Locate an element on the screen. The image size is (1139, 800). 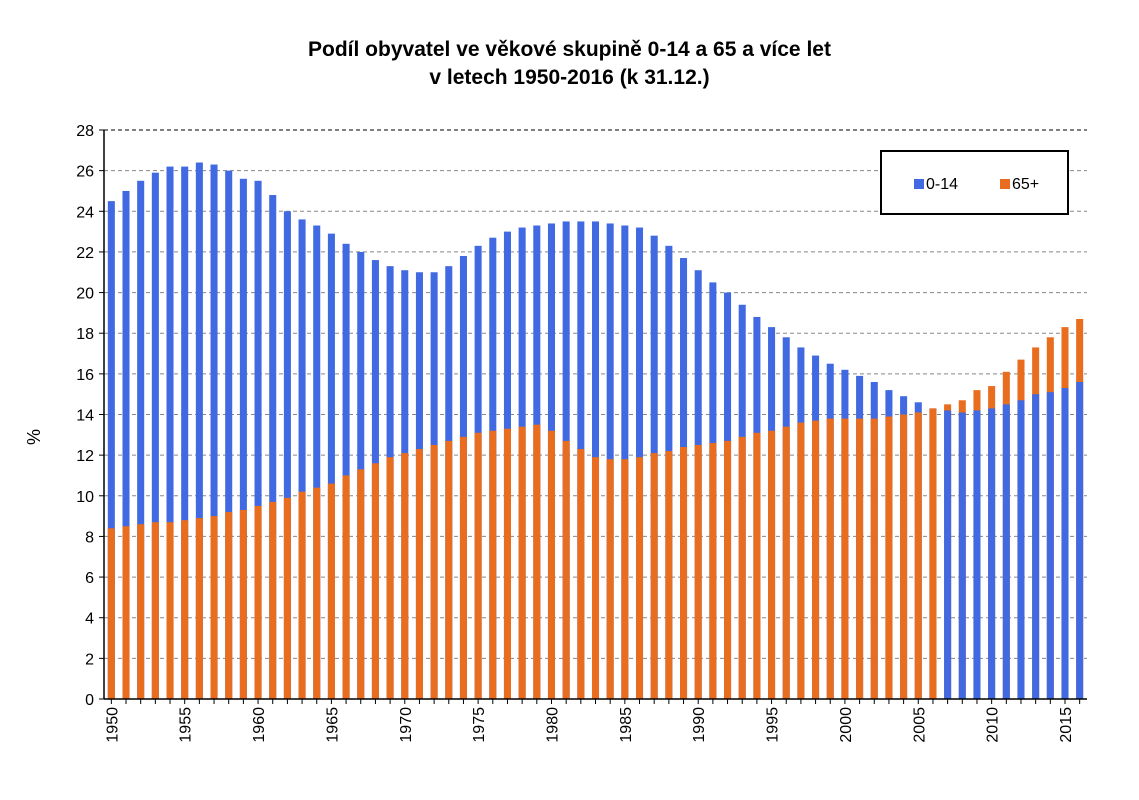
bar-65plus-1994 is located at coordinates (757, 565).